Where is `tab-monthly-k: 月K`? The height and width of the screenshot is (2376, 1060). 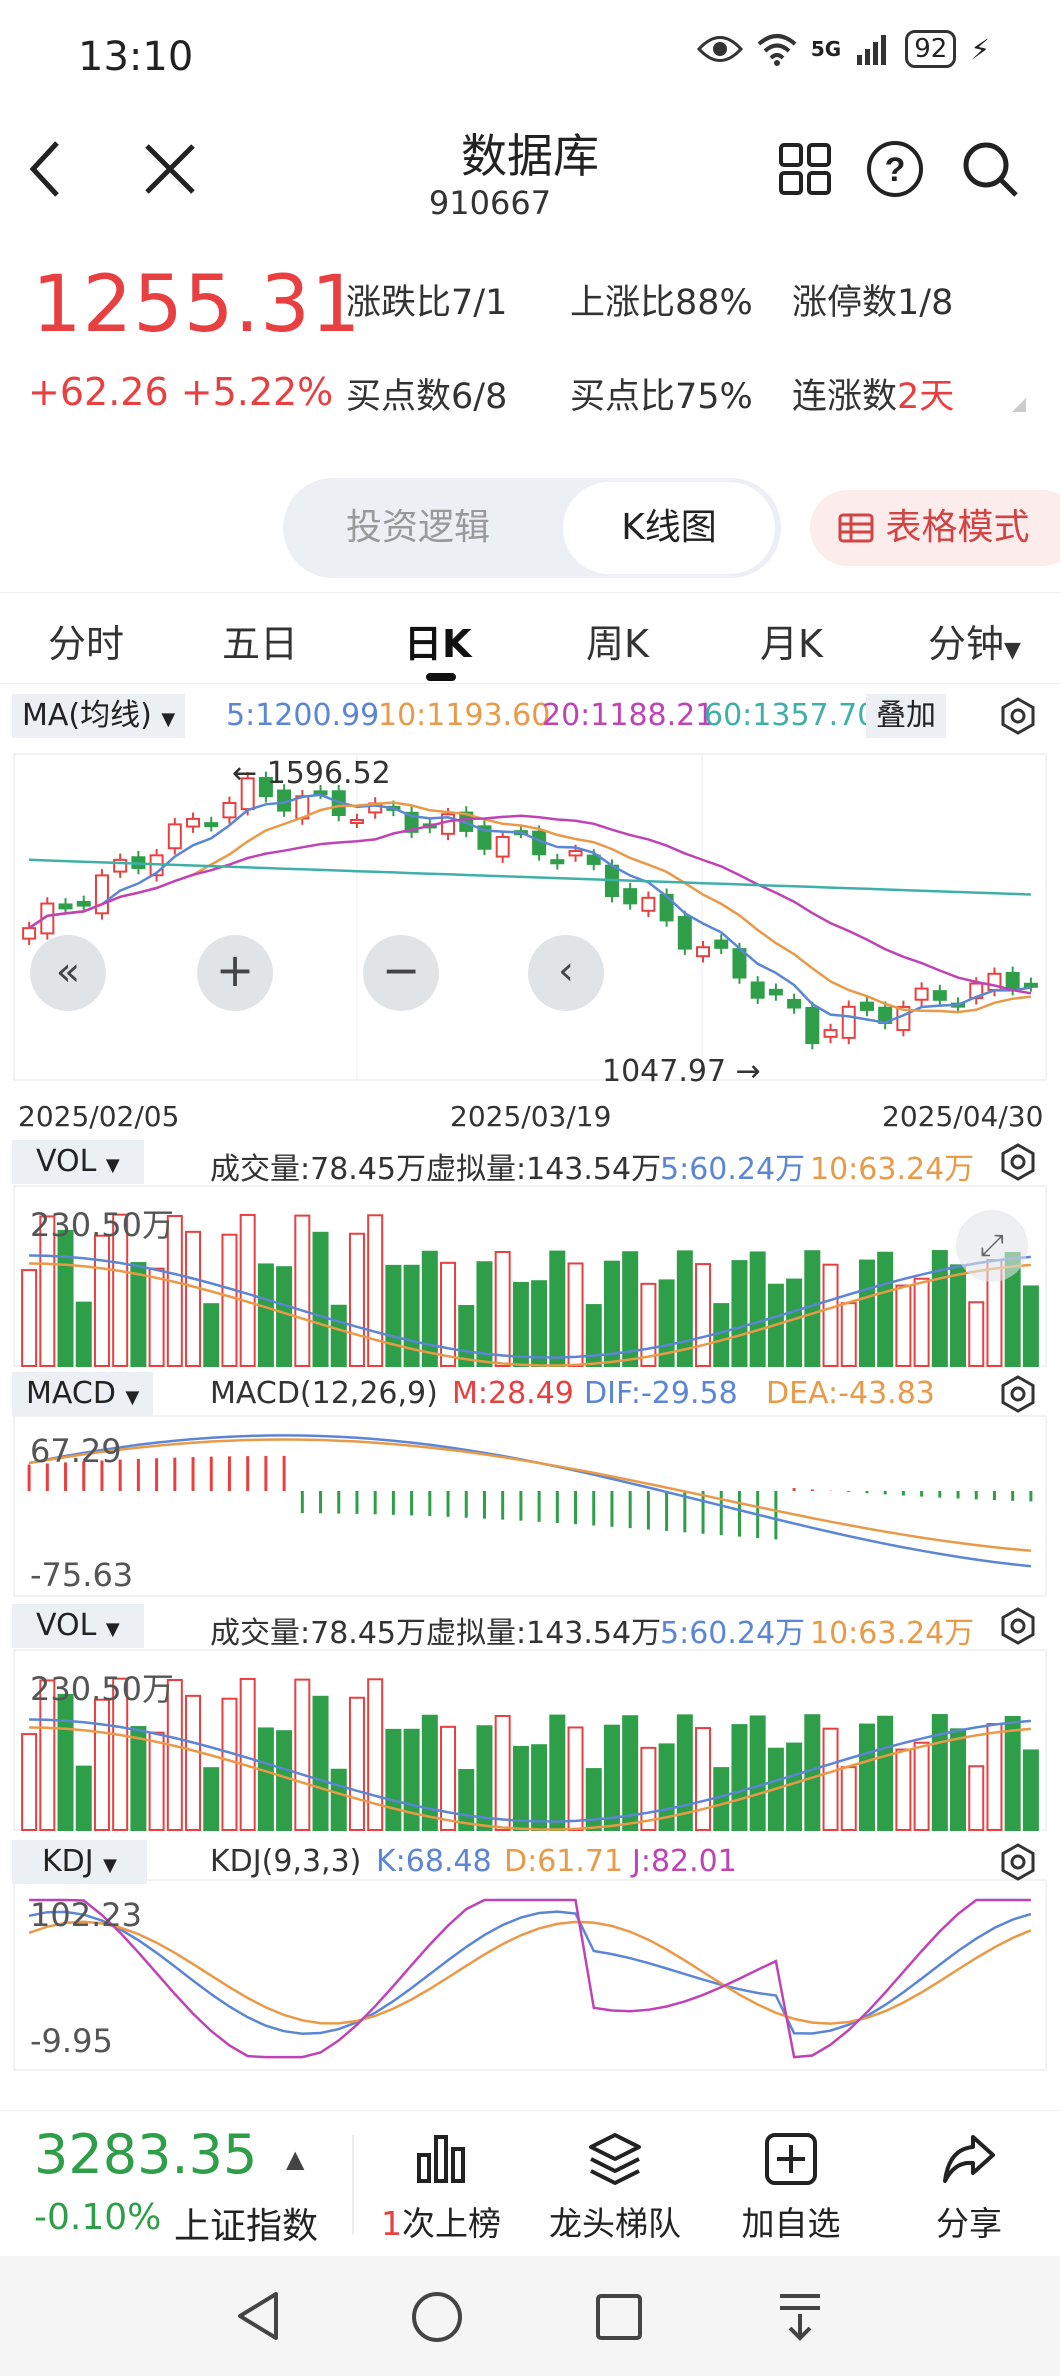 tab-monthly-k: 月K is located at coordinates (791, 644).